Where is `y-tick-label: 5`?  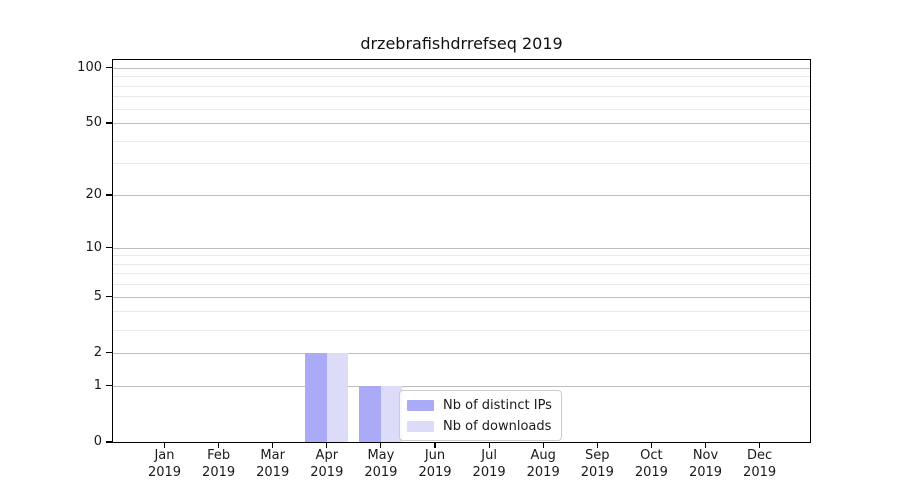
y-tick-label: 5 is located at coordinates (97, 296).